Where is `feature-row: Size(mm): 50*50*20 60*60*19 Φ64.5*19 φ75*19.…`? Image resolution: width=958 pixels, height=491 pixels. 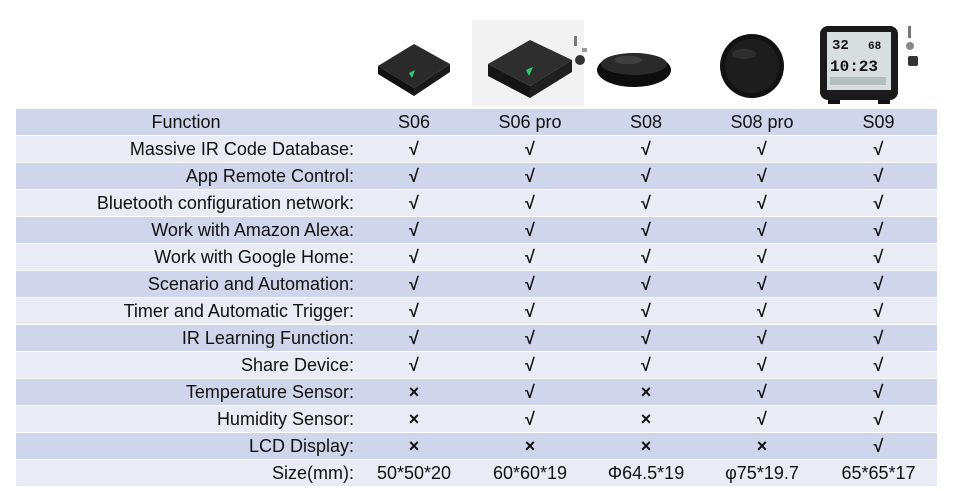 feature-row: Size(mm): 50*50*20 60*60*19 Φ64.5*19 φ75*19.… is located at coordinates (476, 473).